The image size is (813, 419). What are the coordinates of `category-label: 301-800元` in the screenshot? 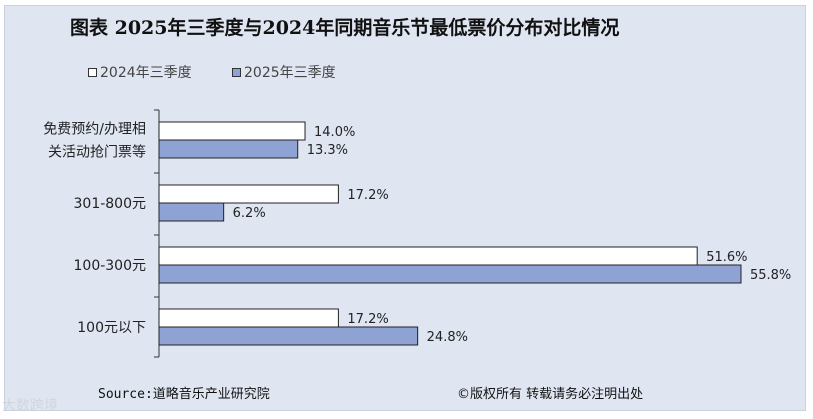 It's located at (110, 204).